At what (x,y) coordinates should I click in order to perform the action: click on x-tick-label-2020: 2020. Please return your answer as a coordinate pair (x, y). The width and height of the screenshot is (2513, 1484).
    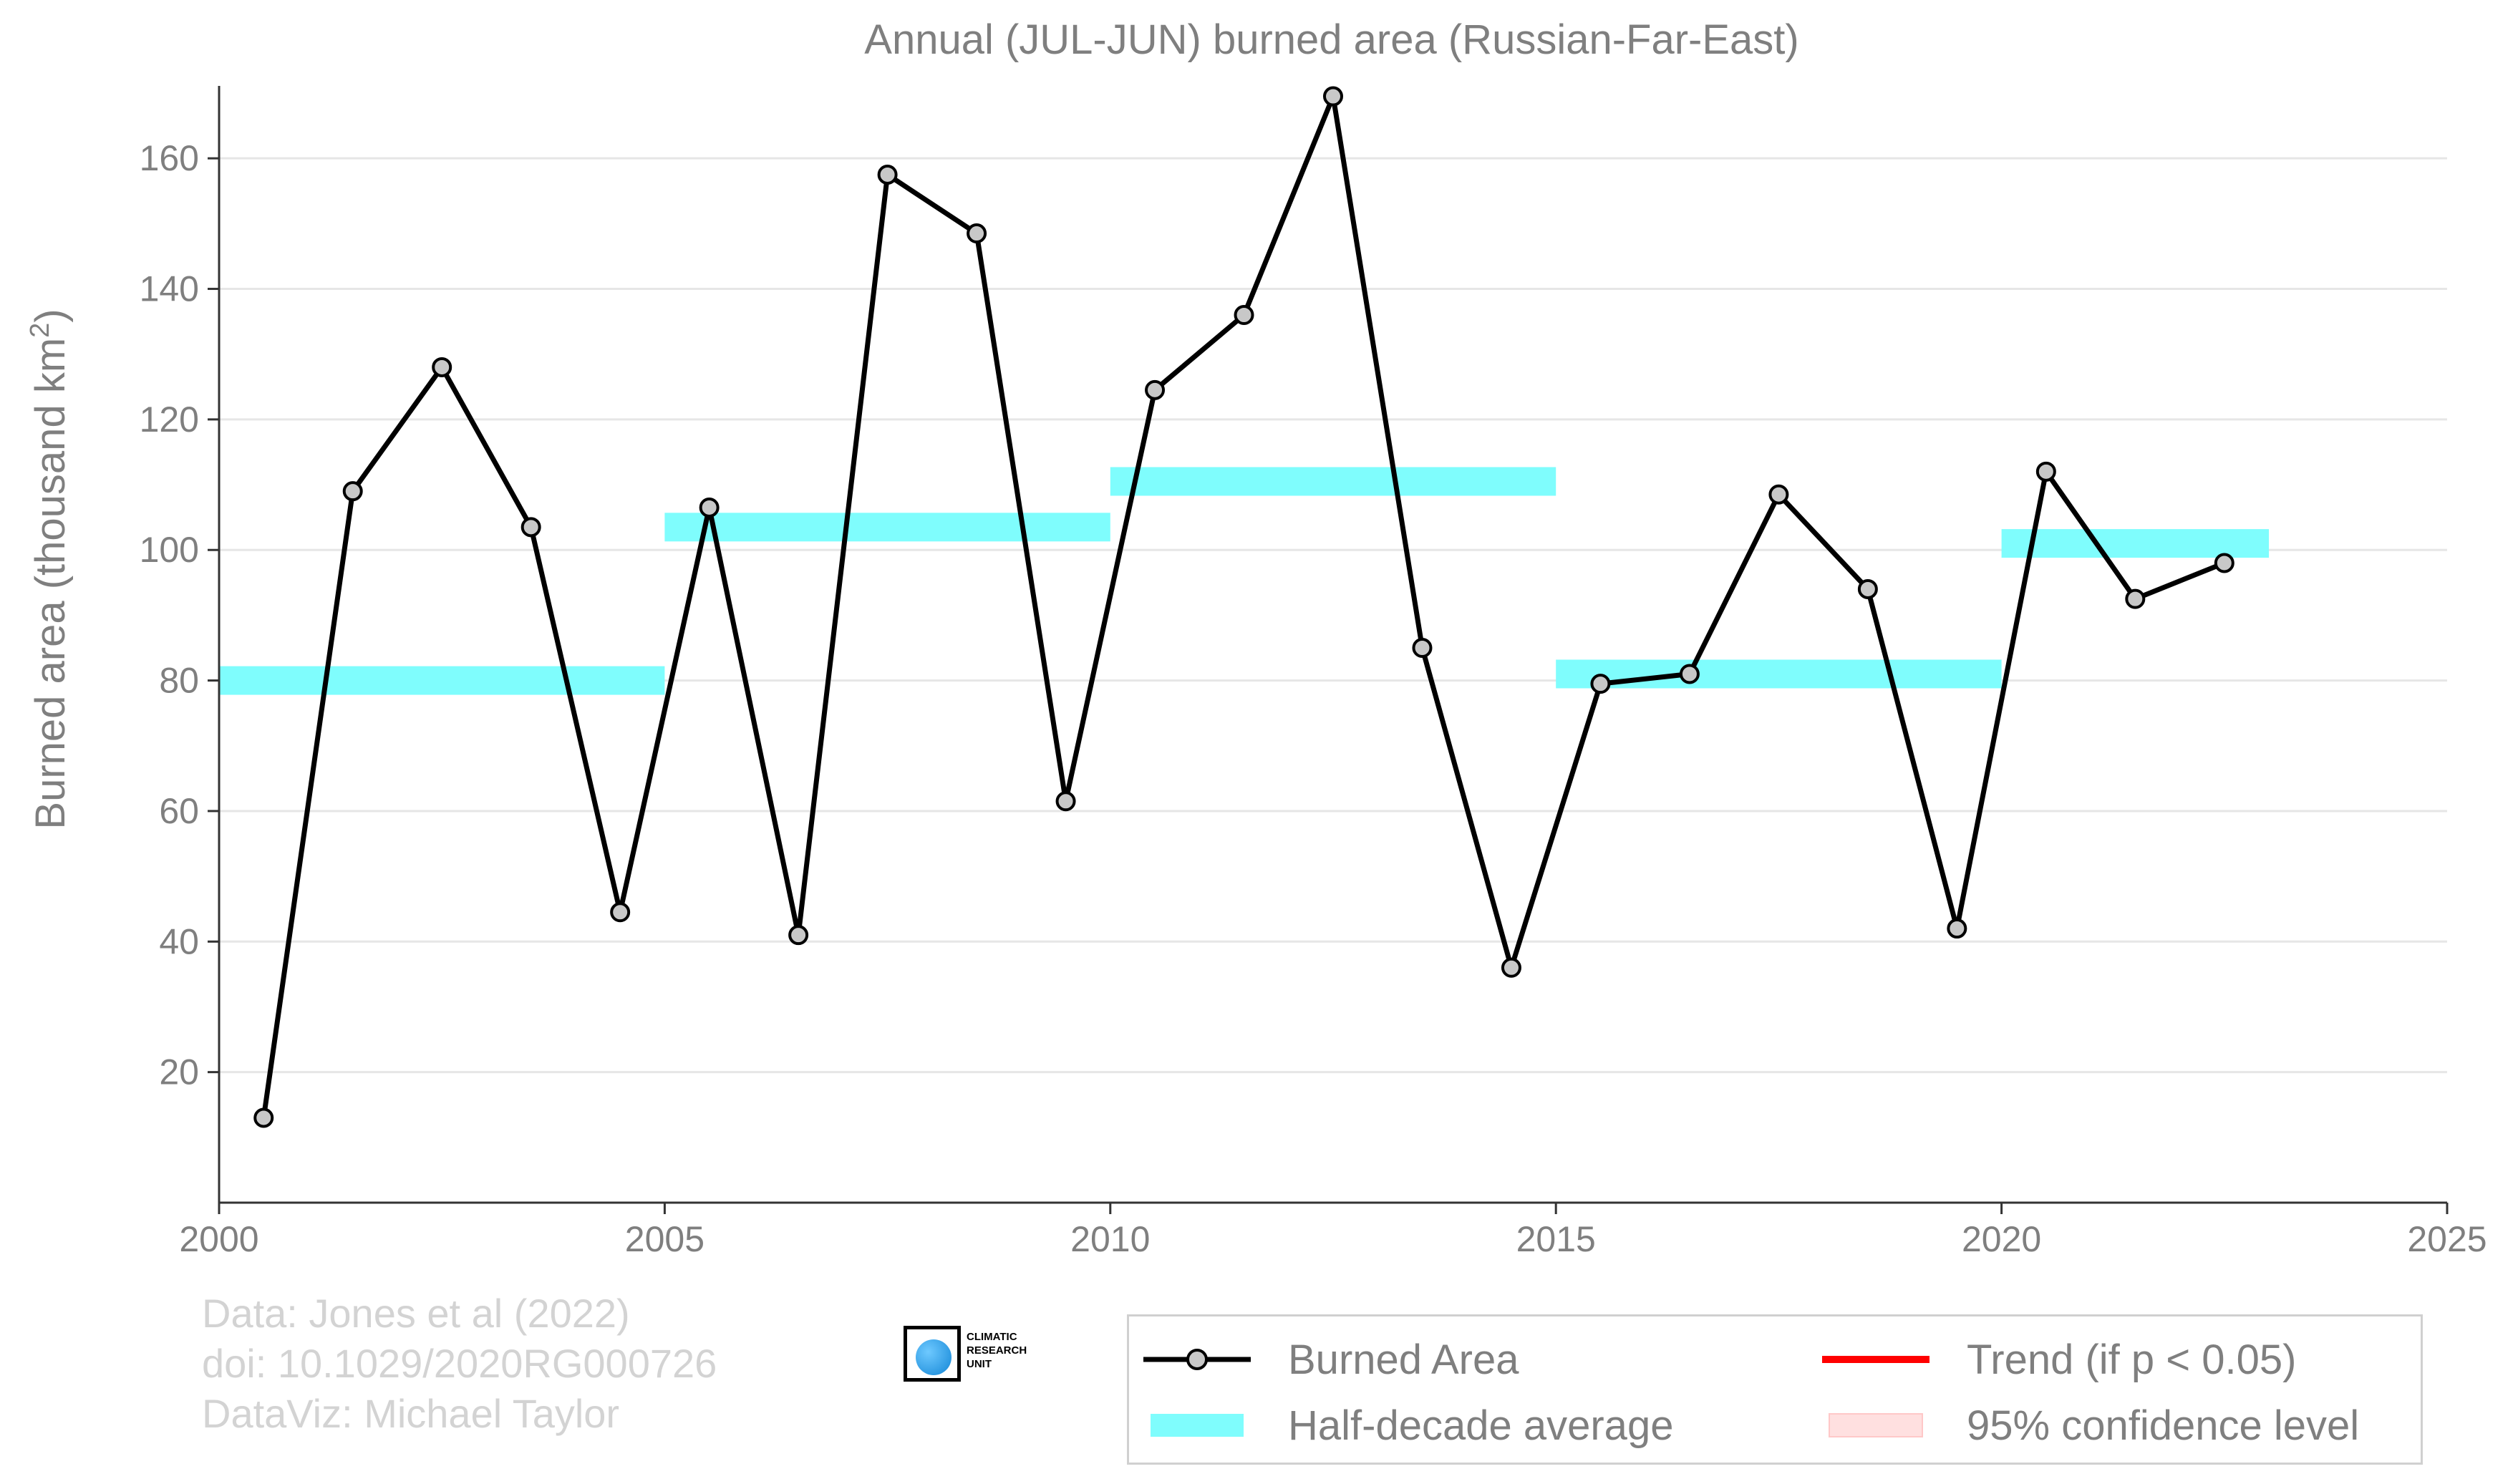
    Looking at the image, I should click on (2002, 1239).